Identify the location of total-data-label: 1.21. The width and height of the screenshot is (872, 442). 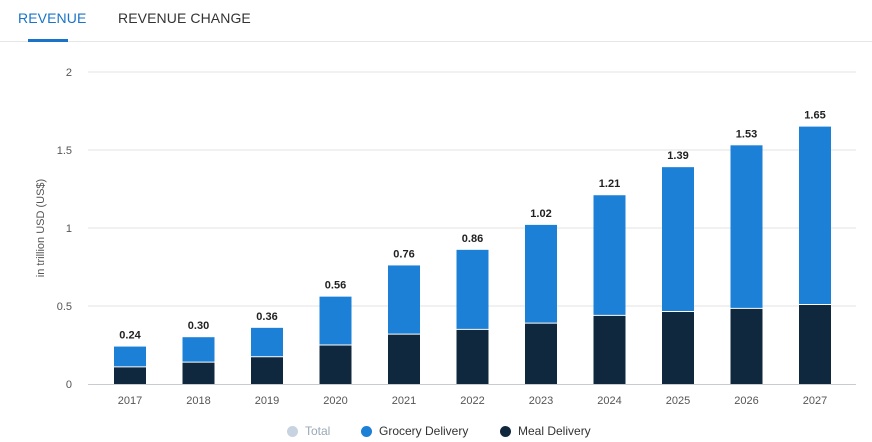
(609, 184).